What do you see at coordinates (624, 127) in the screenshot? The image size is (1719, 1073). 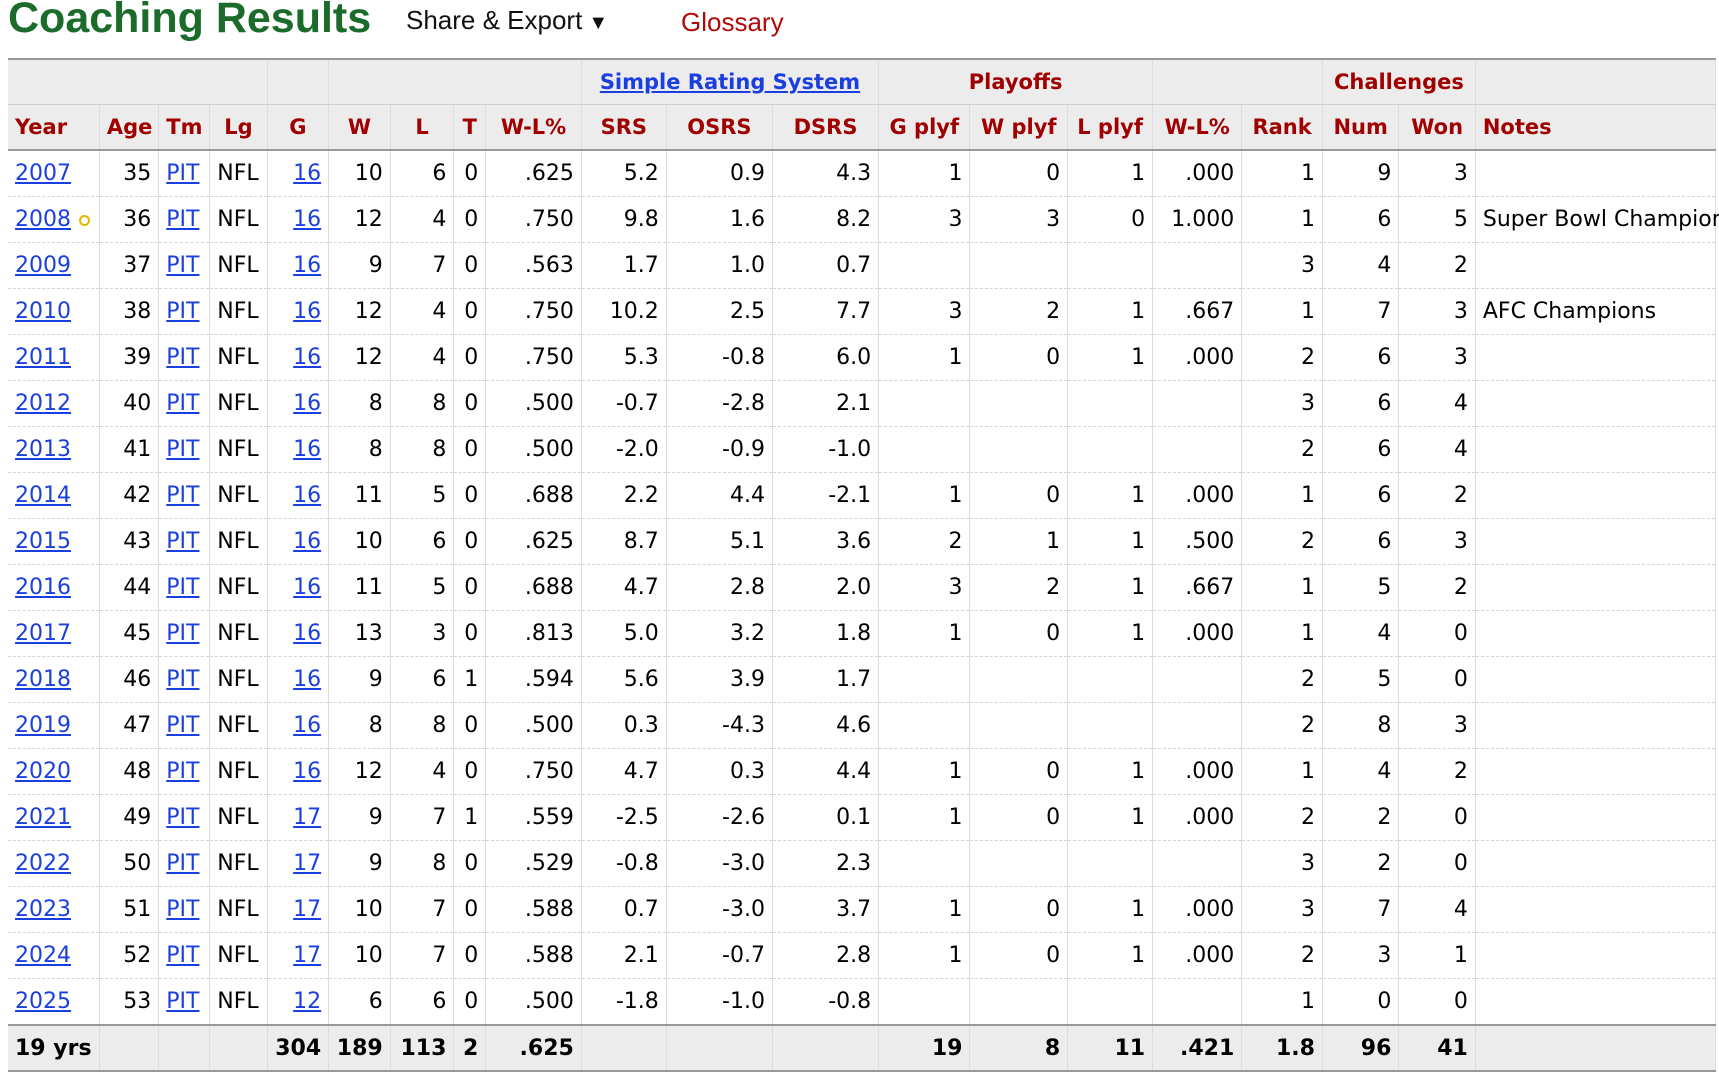 I see `column-header-srs: SRS` at bounding box center [624, 127].